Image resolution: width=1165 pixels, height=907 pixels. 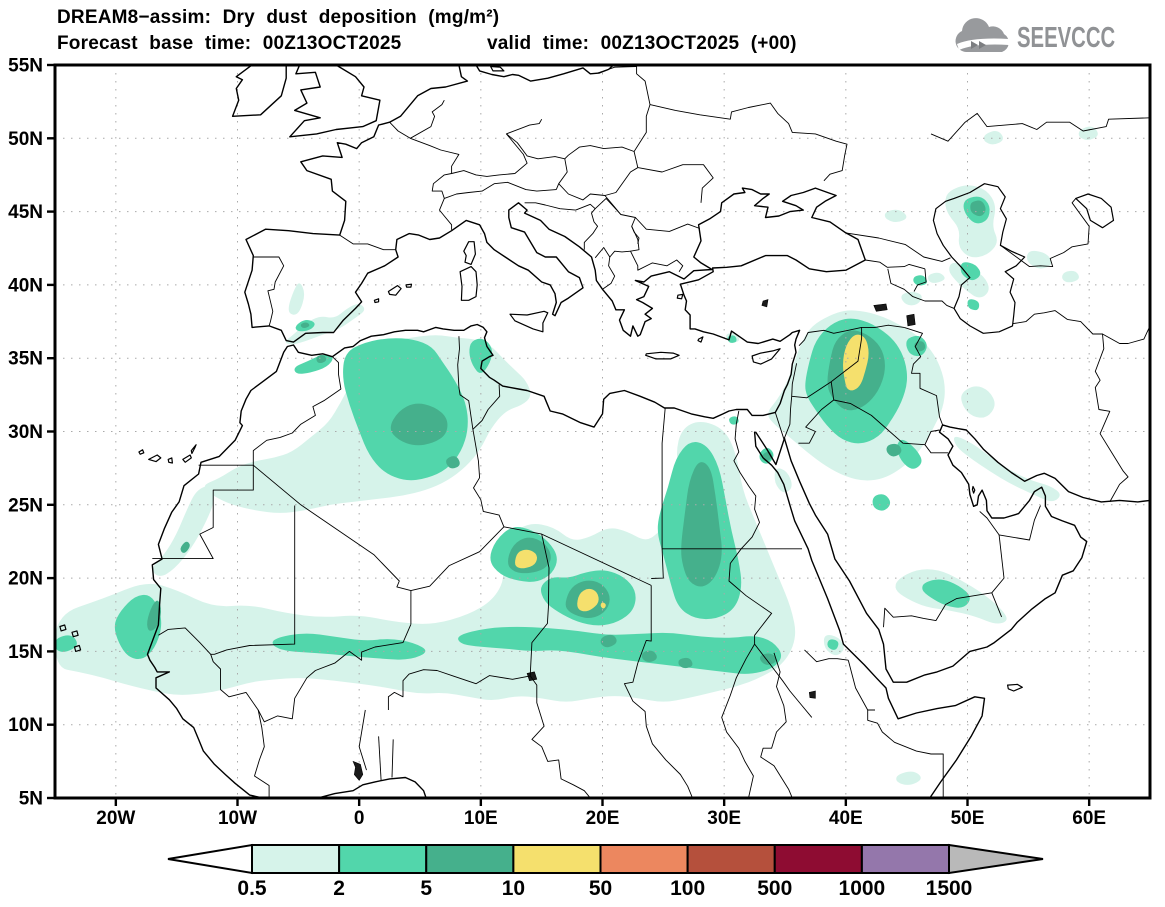 What do you see at coordinates (25, 285) in the screenshot?
I see `y-tick-label: 40N` at bounding box center [25, 285].